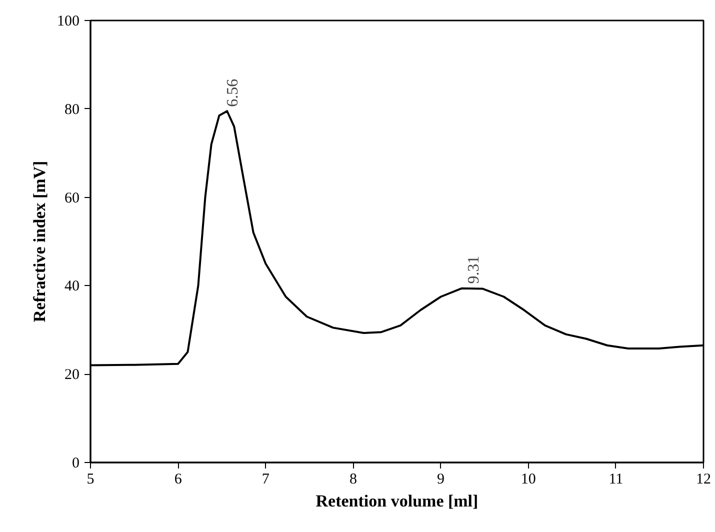  What do you see at coordinates (703, 480) in the screenshot?
I see `x-tick-label: 12` at bounding box center [703, 480].